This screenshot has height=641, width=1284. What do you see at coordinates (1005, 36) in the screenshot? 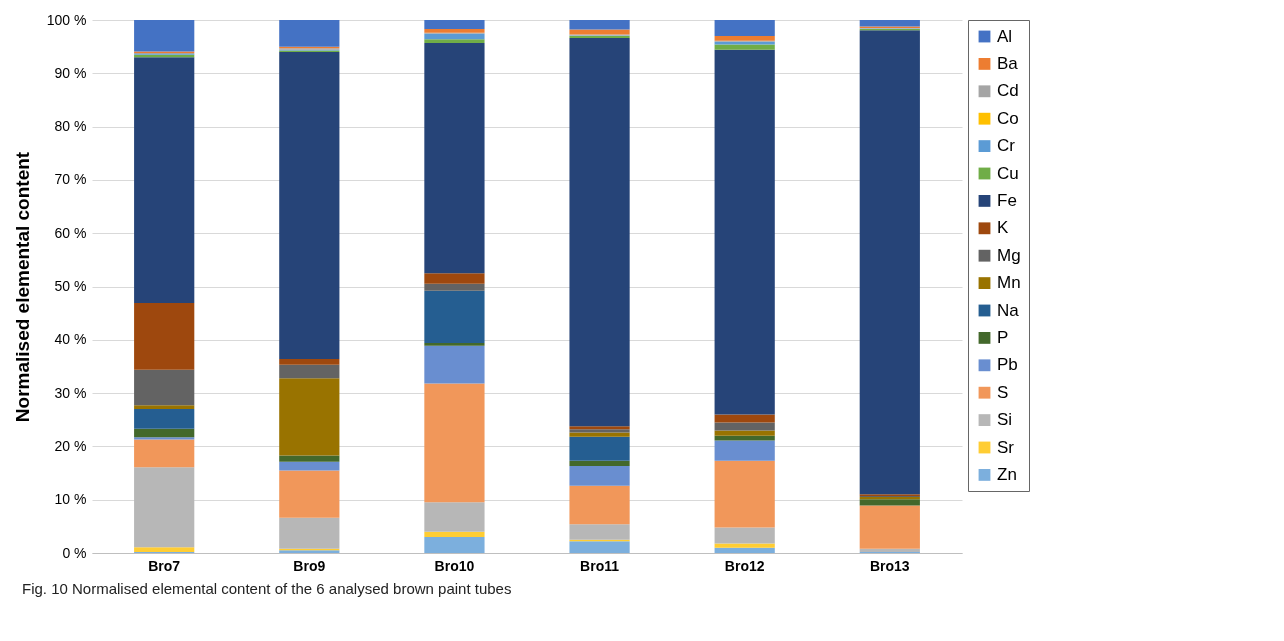
I see `legend-label: Al` at bounding box center [1005, 36].